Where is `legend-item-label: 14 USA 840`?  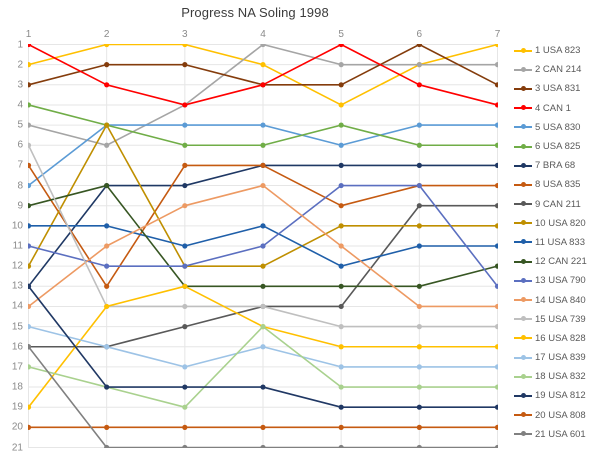 legend-item-label: 14 USA 840 is located at coordinates (560, 300).